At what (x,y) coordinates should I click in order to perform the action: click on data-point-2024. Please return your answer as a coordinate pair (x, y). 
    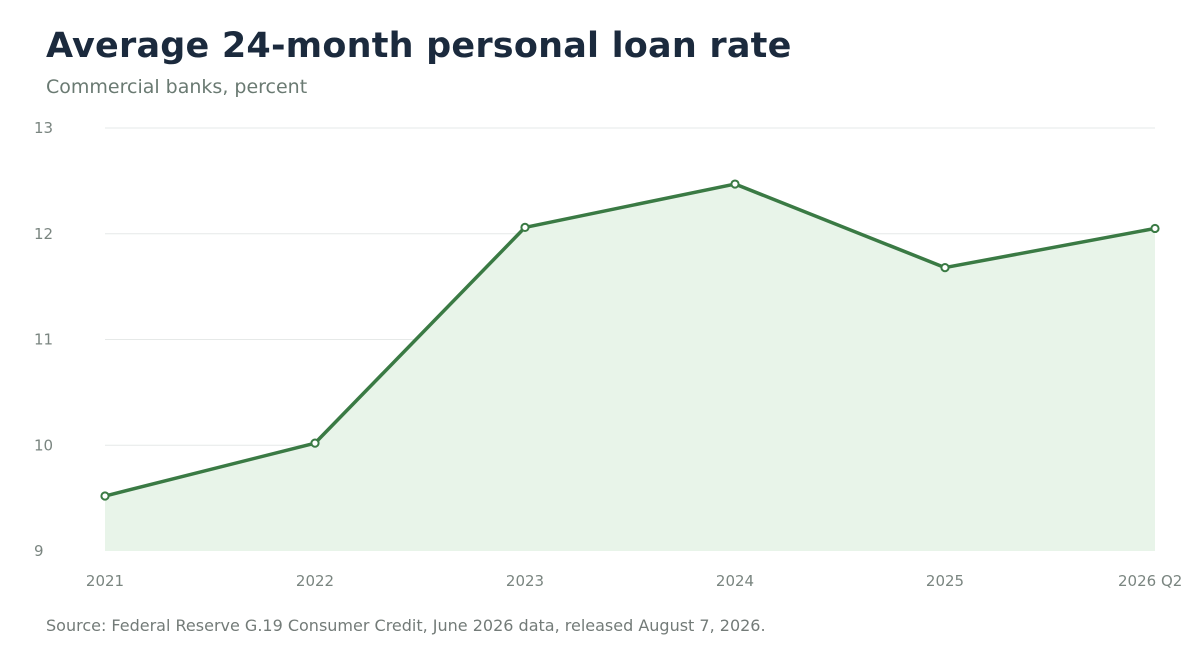
    Looking at the image, I should click on (735, 184).